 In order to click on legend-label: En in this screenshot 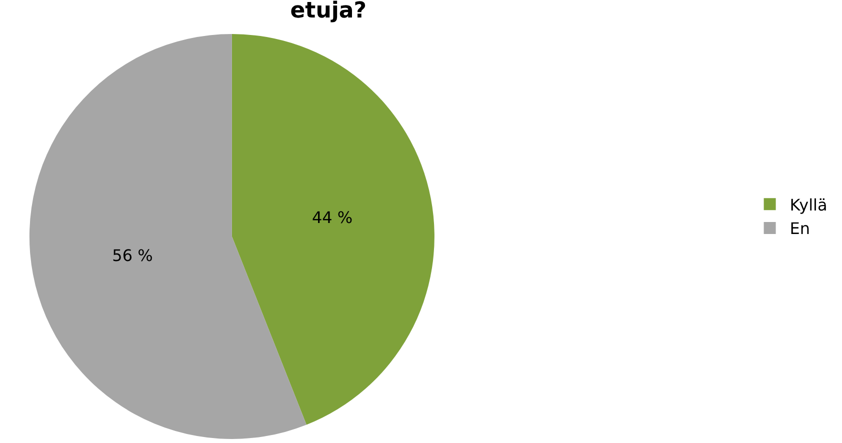, I will do `click(800, 228)`.